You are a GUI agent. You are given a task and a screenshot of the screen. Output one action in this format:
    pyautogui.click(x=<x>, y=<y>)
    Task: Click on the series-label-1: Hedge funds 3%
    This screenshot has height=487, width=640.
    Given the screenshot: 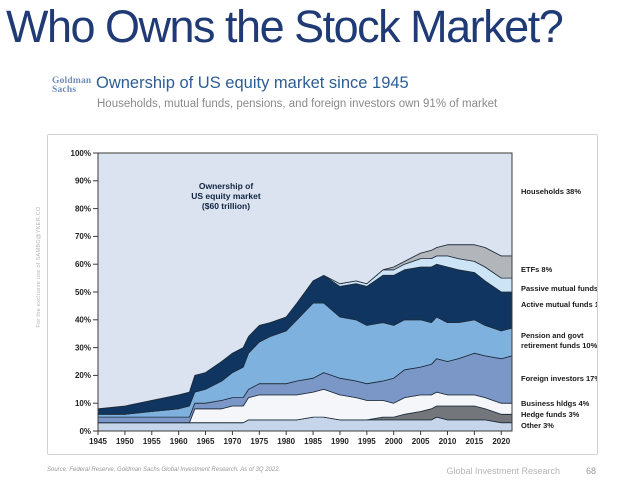 What is the action you would take?
    pyautogui.click(x=550, y=414)
    